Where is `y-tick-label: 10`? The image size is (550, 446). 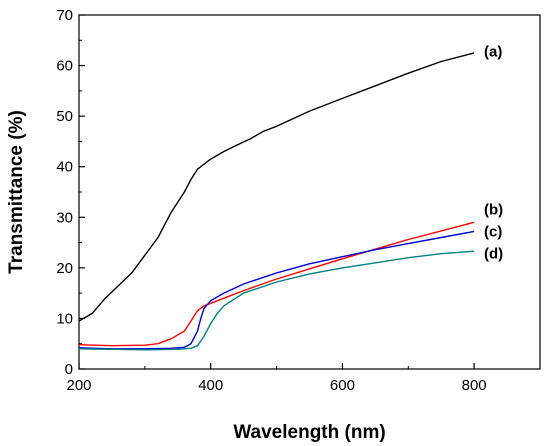 y-tick-label: 10 is located at coordinates (64, 318).